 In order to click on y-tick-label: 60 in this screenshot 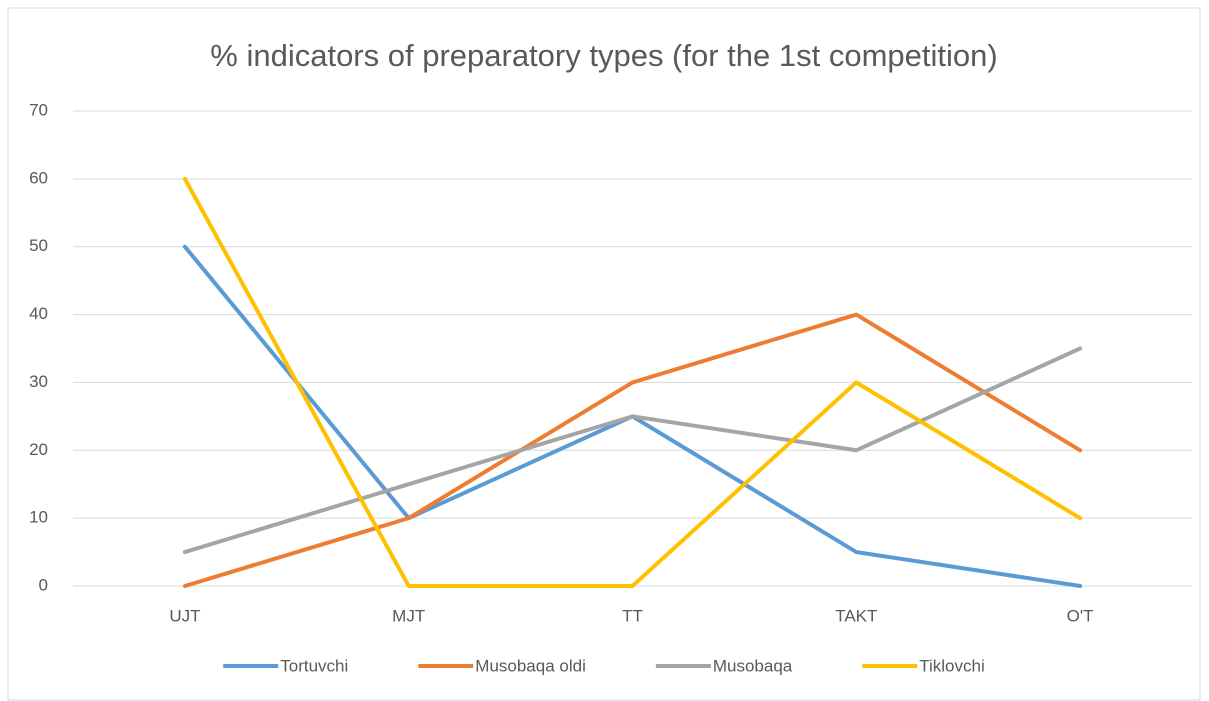, I will do `click(38, 177)`.